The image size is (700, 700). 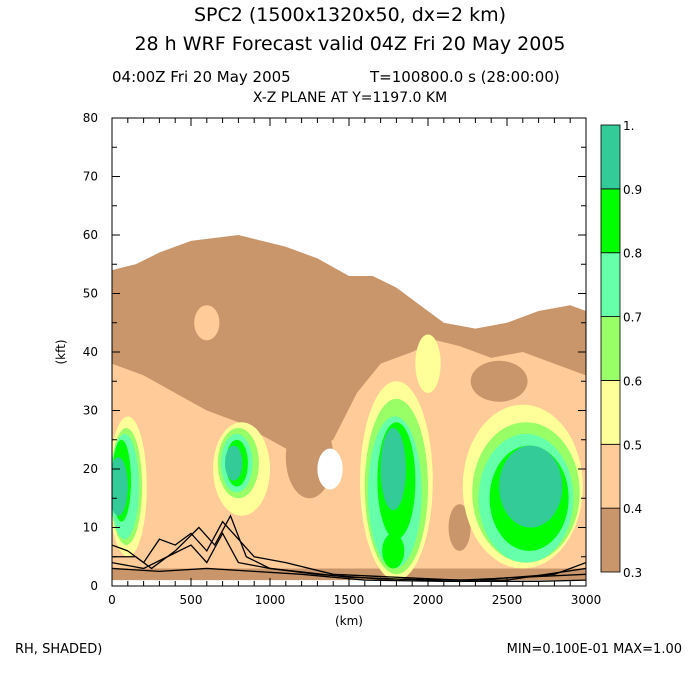 What do you see at coordinates (428, 600) in the screenshot?
I see `x-tick-label: 2000` at bounding box center [428, 600].